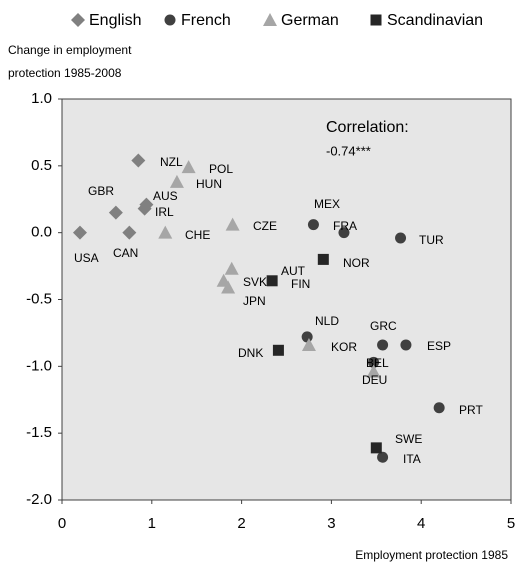 This screenshot has width=520, height=566. What do you see at coordinates (152, 523) in the screenshot?
I see `x-tick-label: 1` at bounding box center [152, 523].